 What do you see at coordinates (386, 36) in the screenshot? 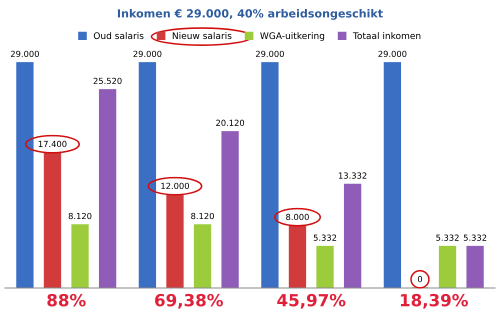
I see `legend-label: Totaal inkomen` at bounding box center [386, 36].